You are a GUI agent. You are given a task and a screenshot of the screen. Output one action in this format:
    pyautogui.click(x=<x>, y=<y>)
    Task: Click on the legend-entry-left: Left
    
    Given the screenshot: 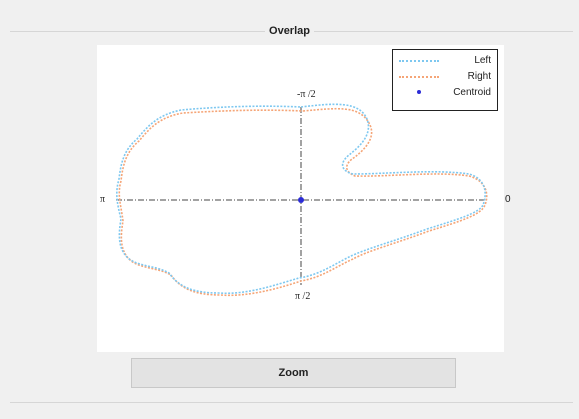 What is the action you would take?
    pyautogui.click(x=445, y=61)
    